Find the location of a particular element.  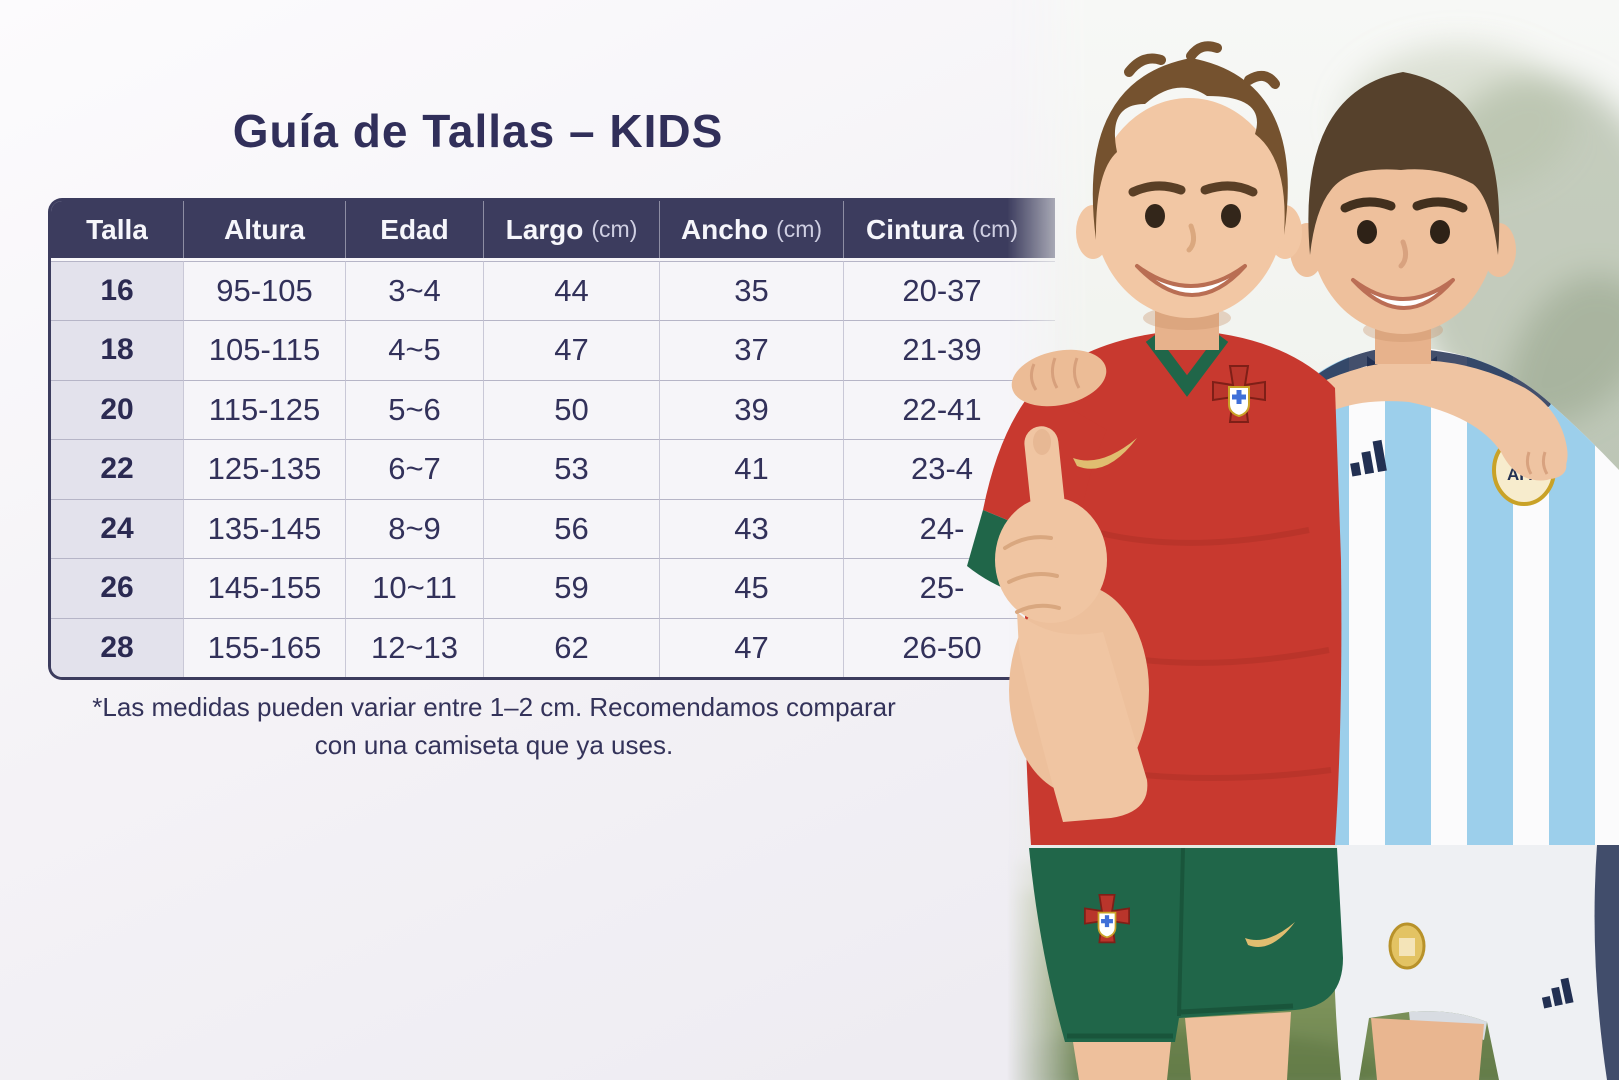

cell-ancho: 39 is located at coordinates (751, 409).